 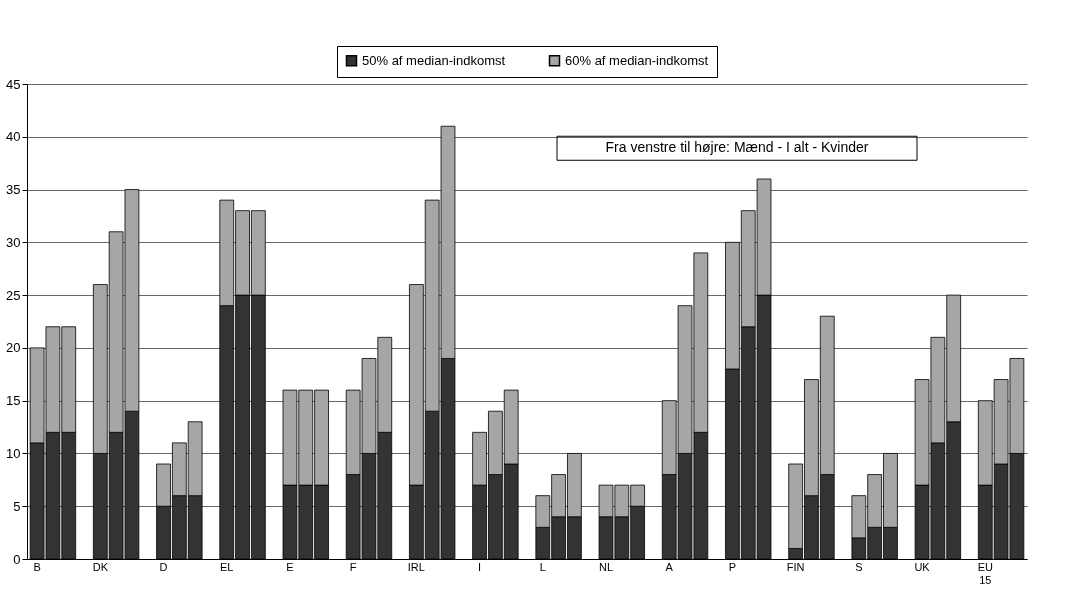 I want to click on y-tick-label: 35, so click(x=13, y=190).